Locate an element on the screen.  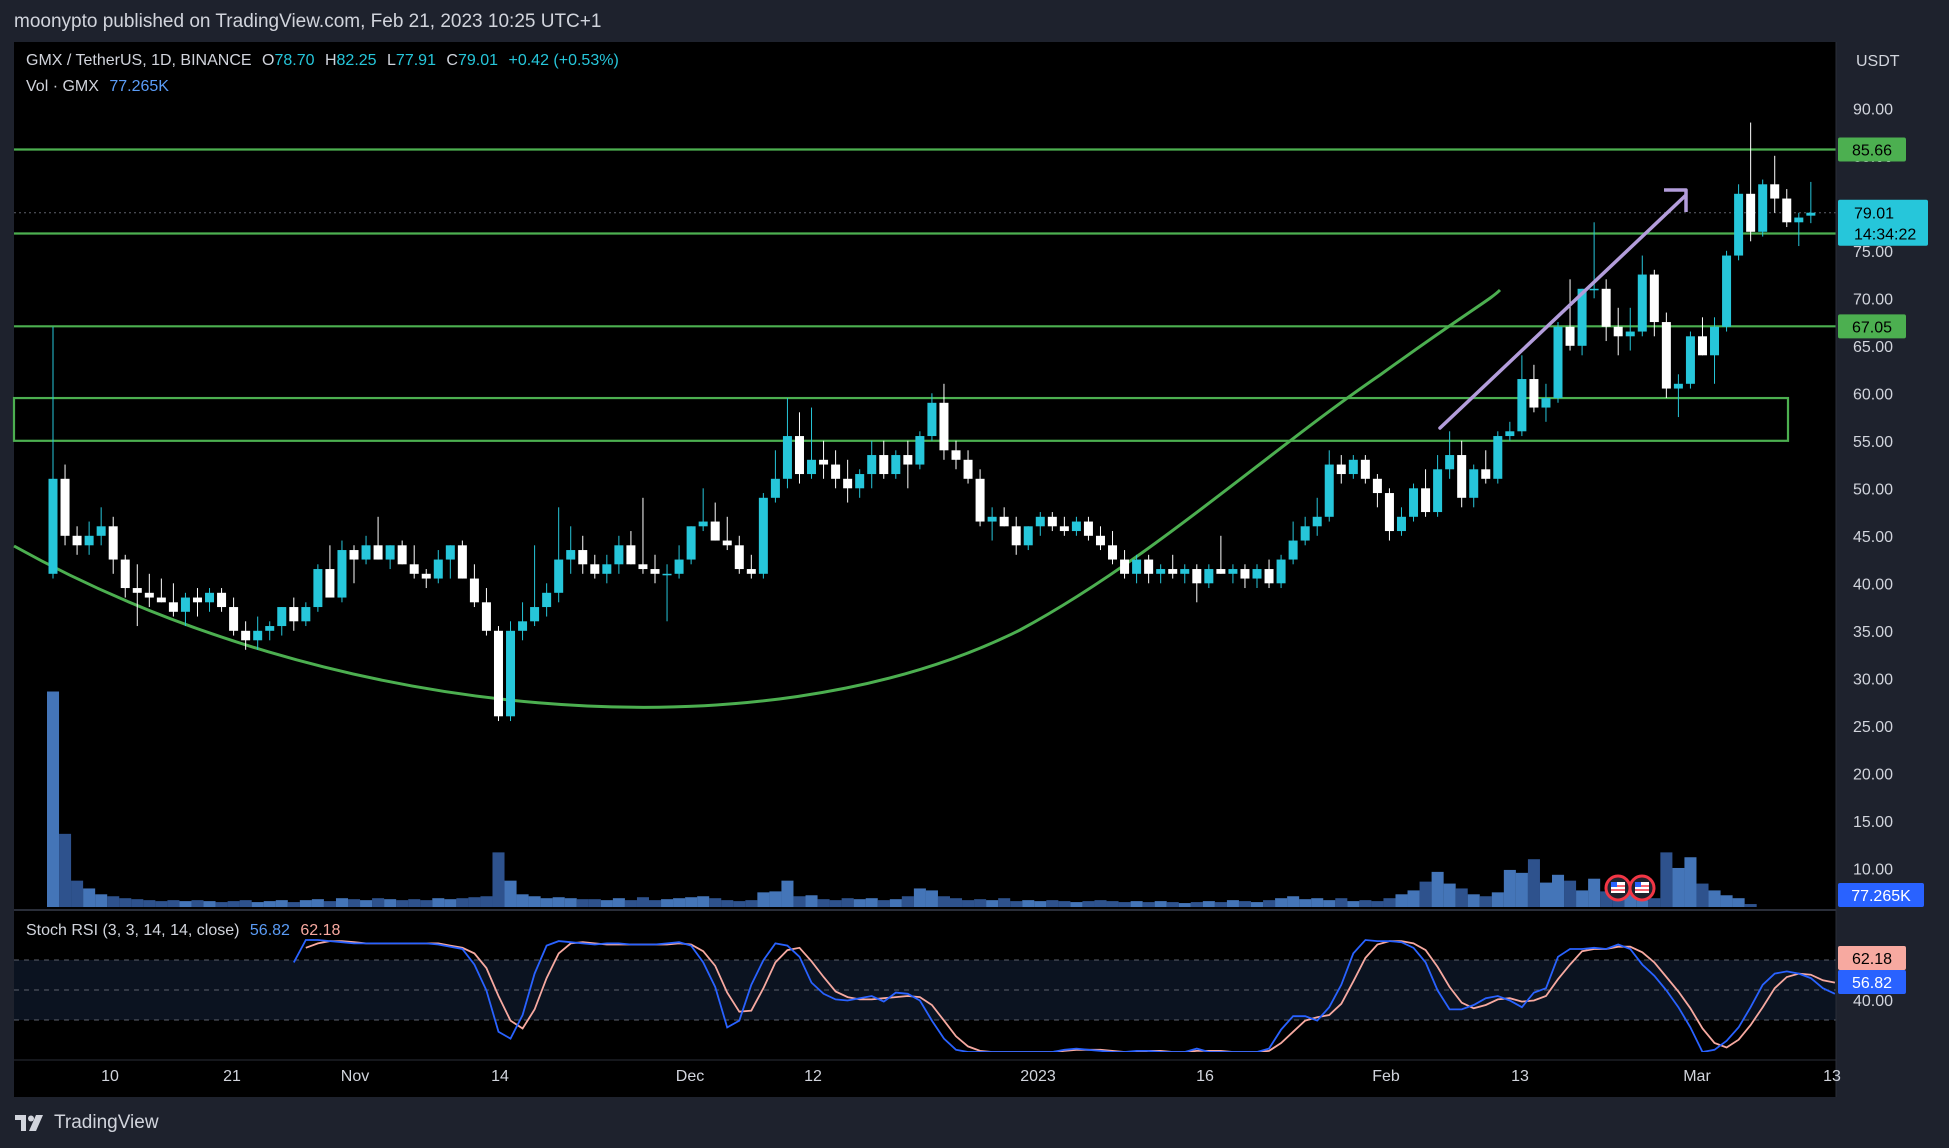
stoch-pane is located at coordinates (925, 995).